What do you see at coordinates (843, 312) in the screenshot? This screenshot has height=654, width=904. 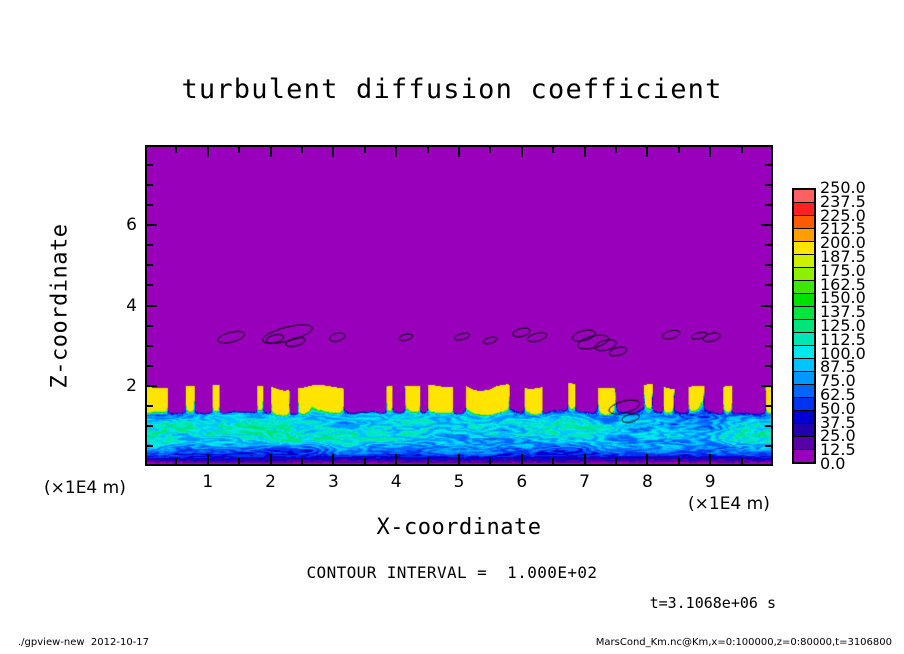 I see `colorbar-label: 137.5` at bounding box center [843, 312].